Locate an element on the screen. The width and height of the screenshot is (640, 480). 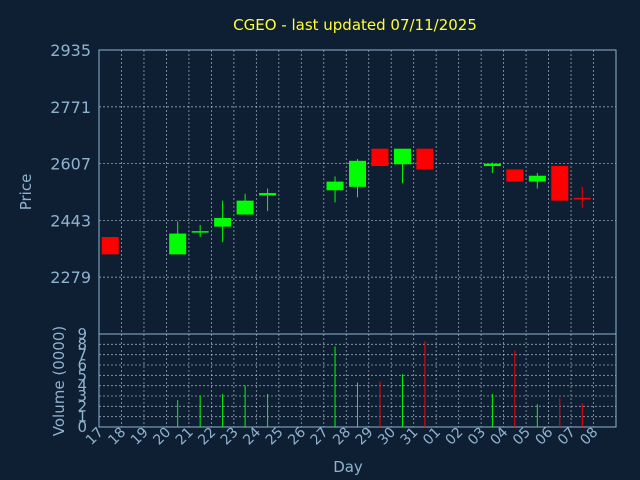
volume-tick-label: 1 is located at coordinates (82, 417).